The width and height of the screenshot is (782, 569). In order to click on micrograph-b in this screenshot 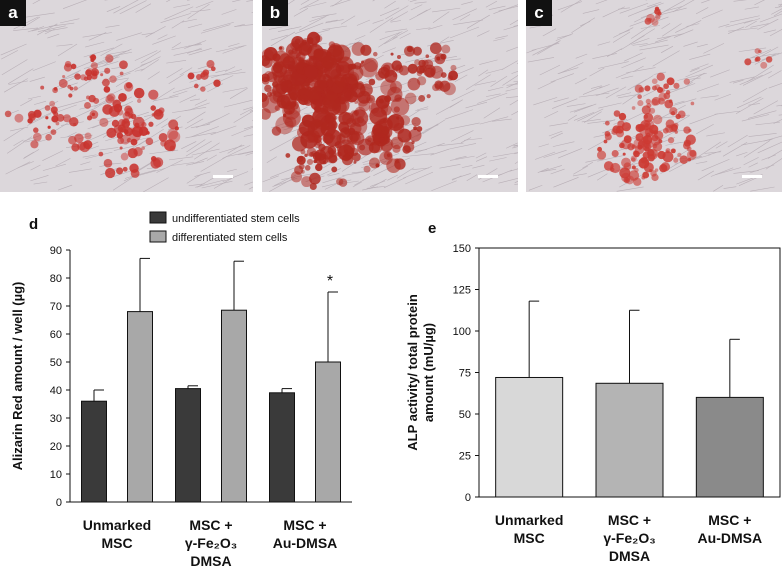, I will do `click(390, 96)`.